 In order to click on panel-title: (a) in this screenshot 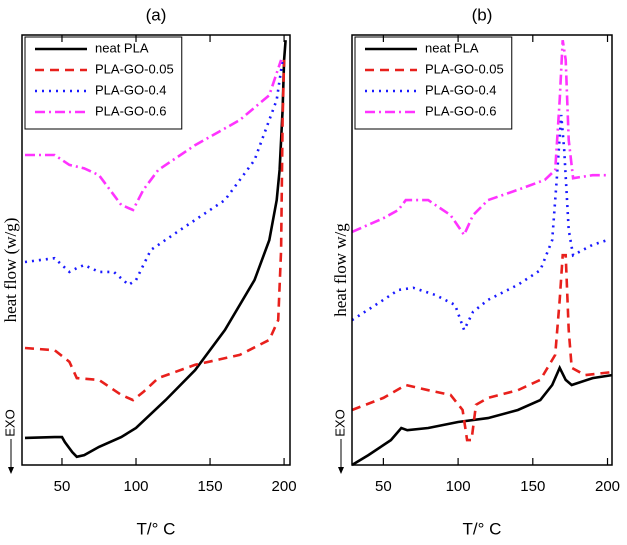, I will do `click(156, 14)`.